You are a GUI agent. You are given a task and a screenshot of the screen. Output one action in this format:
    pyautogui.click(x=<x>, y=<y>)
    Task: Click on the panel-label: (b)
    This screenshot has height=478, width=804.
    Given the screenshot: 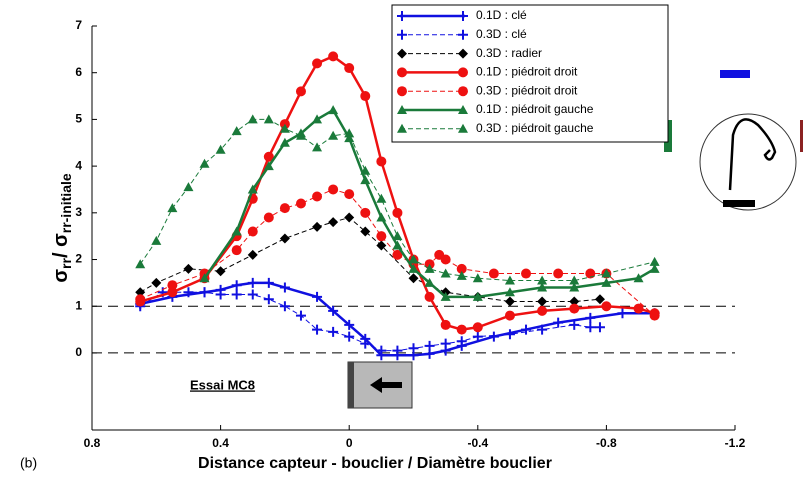 What is the action you would take?
    pyautogui.click(x=28, y=463)
    